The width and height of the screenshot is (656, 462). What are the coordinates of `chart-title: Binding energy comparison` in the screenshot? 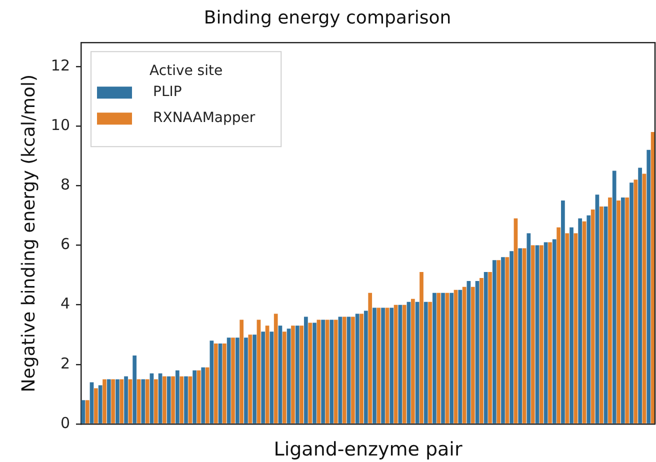 It's located at (328, 17).